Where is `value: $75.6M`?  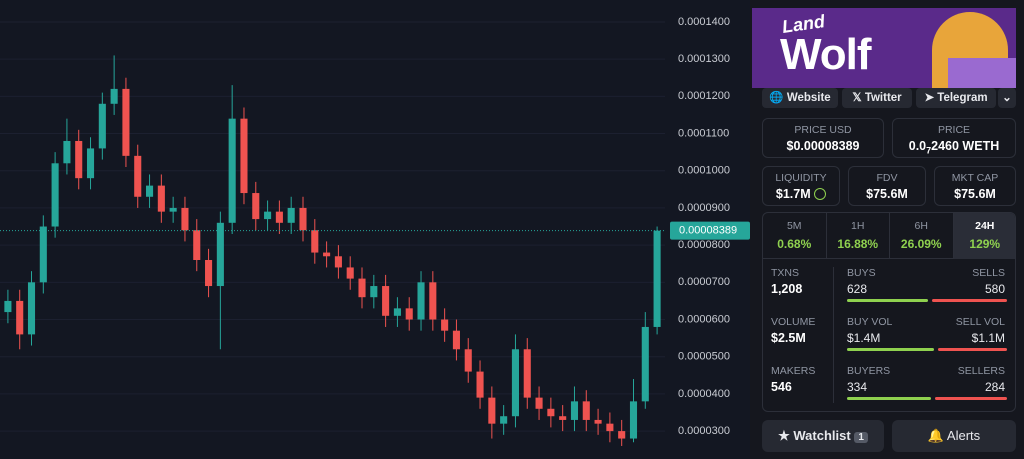
value: $75.6M is located at coordinates (887, 194).